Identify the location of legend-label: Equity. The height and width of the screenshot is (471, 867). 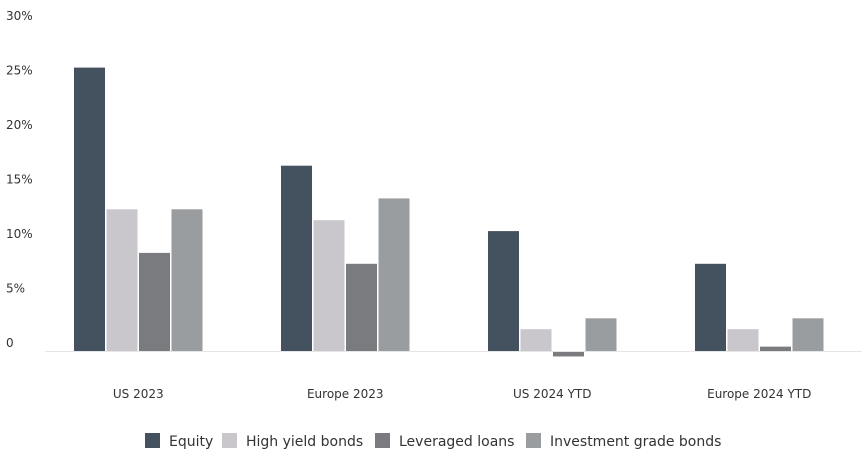
(191, 442).